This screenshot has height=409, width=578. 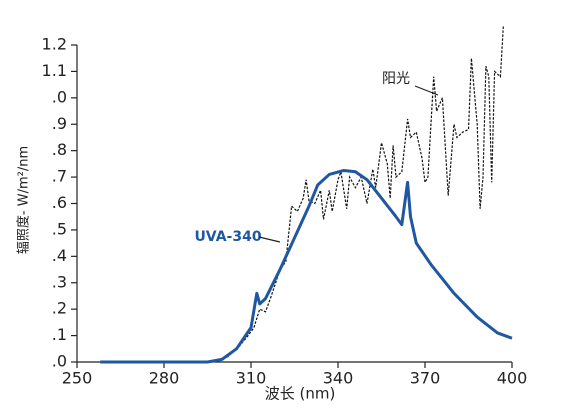 What do you see at coordinates (54, 70) in the screenshot?
I see `y-tick-label: 1.1` at bounding box center [54, 70].